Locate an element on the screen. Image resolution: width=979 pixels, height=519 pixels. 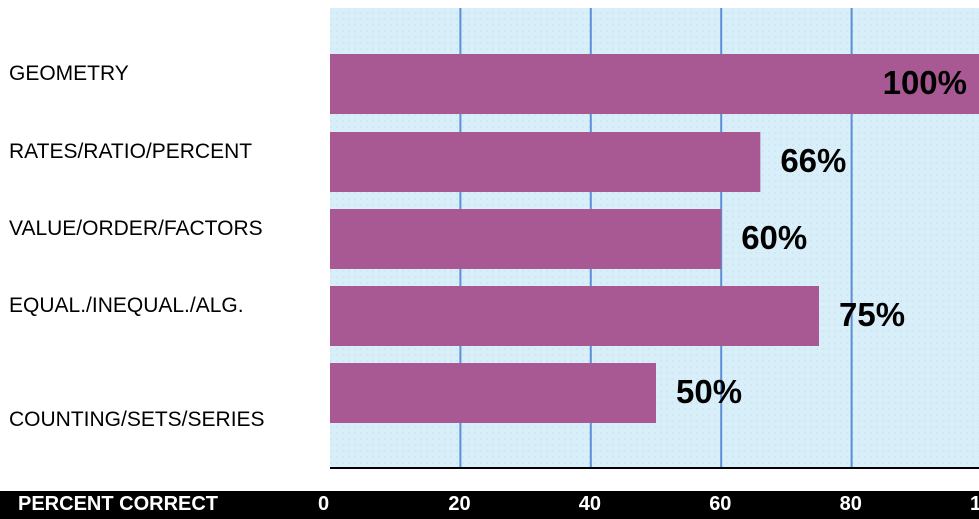
category-label: EQUAL./INEQUAL./ALG. is located at coordinates (126, 305).